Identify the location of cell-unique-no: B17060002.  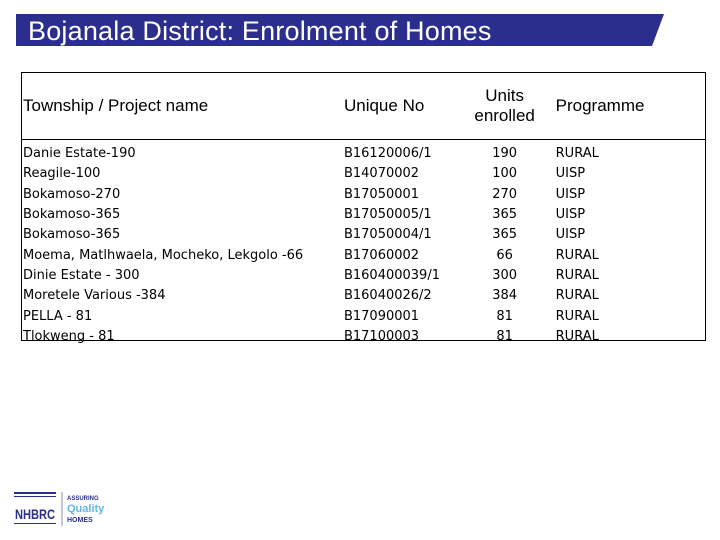
(381, 255).